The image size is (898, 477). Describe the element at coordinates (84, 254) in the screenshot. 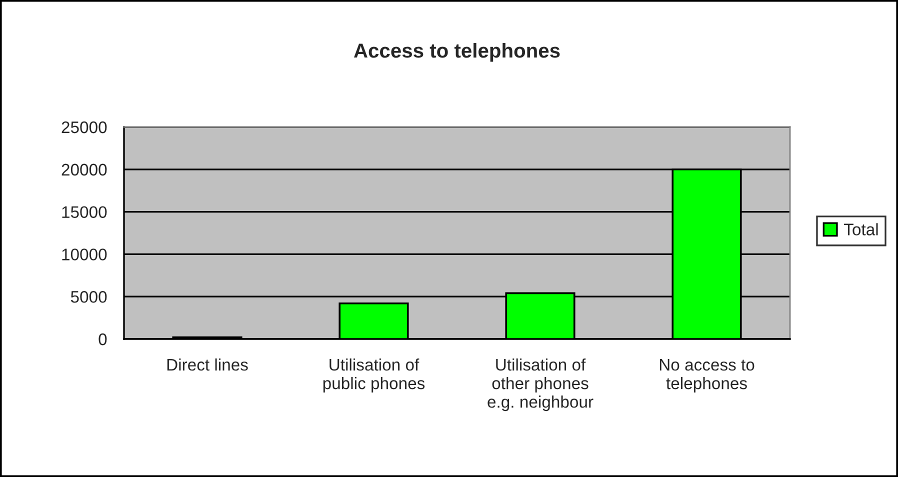

I see `y-tick-label: 10000` at that location.